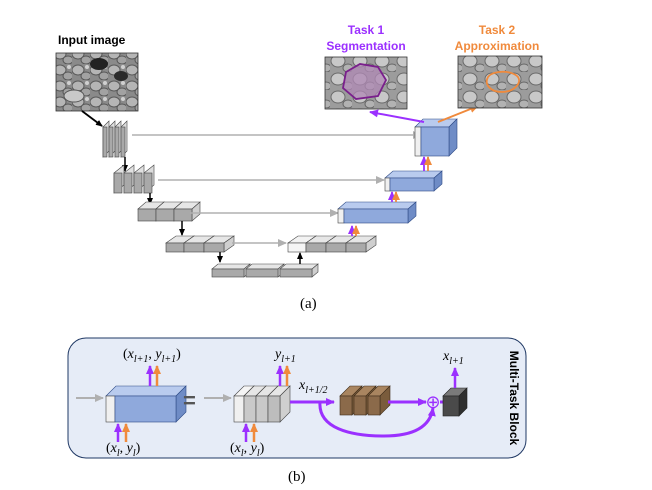 The width and height of the screenshot is (652, 490). What do you see at coordinates (455, 402) in the screenshot?
I see `output-block` at bounding box center [455, 402].